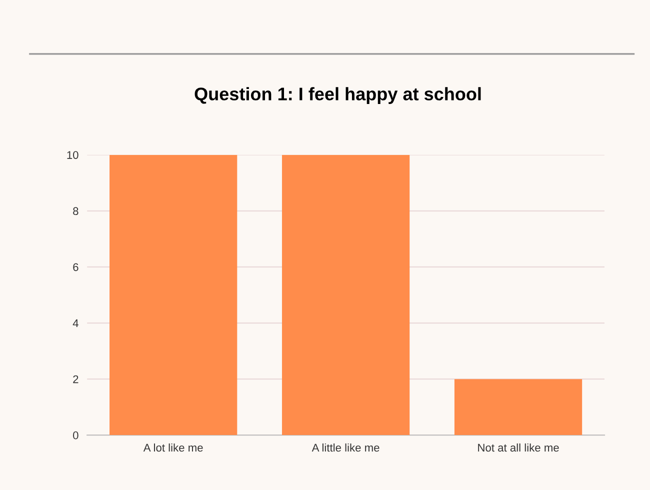 The image size is (650, 490). What do you see at coordinates (72, 155) in the screenshot?
I see `y-tick-label: 10` at bounding box center [72, 155].